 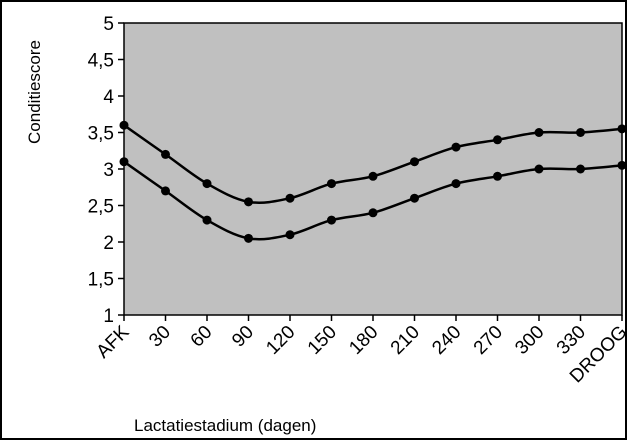 What do you see at coordinates (101, 134) in the screenshot?
I see `y-tick-label: 3,5` at bounding box center [101, 134].